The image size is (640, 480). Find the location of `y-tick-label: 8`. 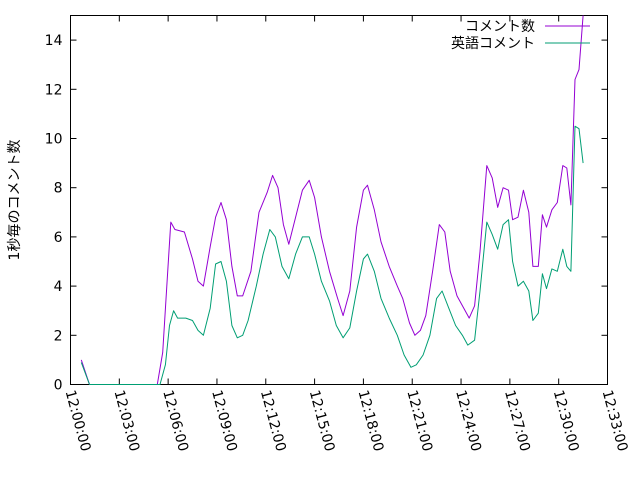

y-tick-label: 8 is located at coordinates (58, 189).